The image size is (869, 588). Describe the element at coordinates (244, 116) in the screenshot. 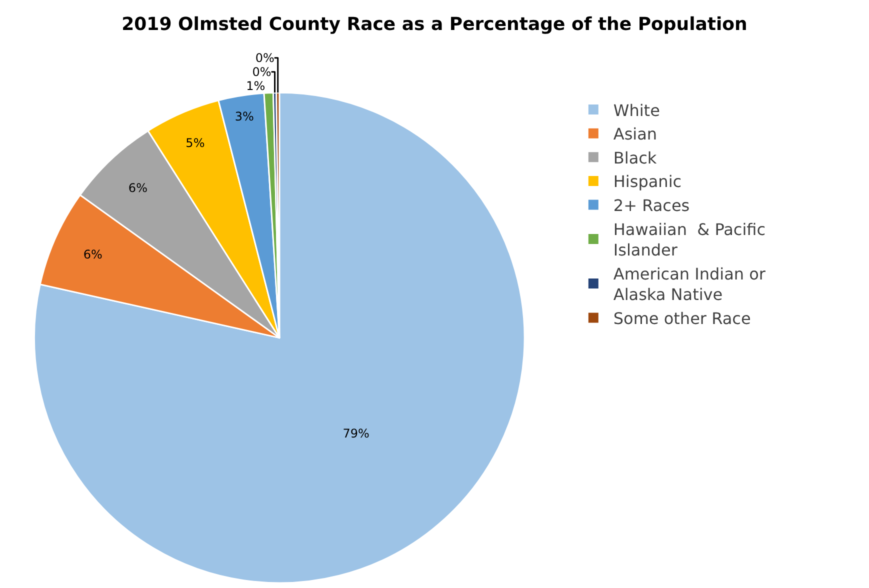

I see `data-label: 3%` at that location.